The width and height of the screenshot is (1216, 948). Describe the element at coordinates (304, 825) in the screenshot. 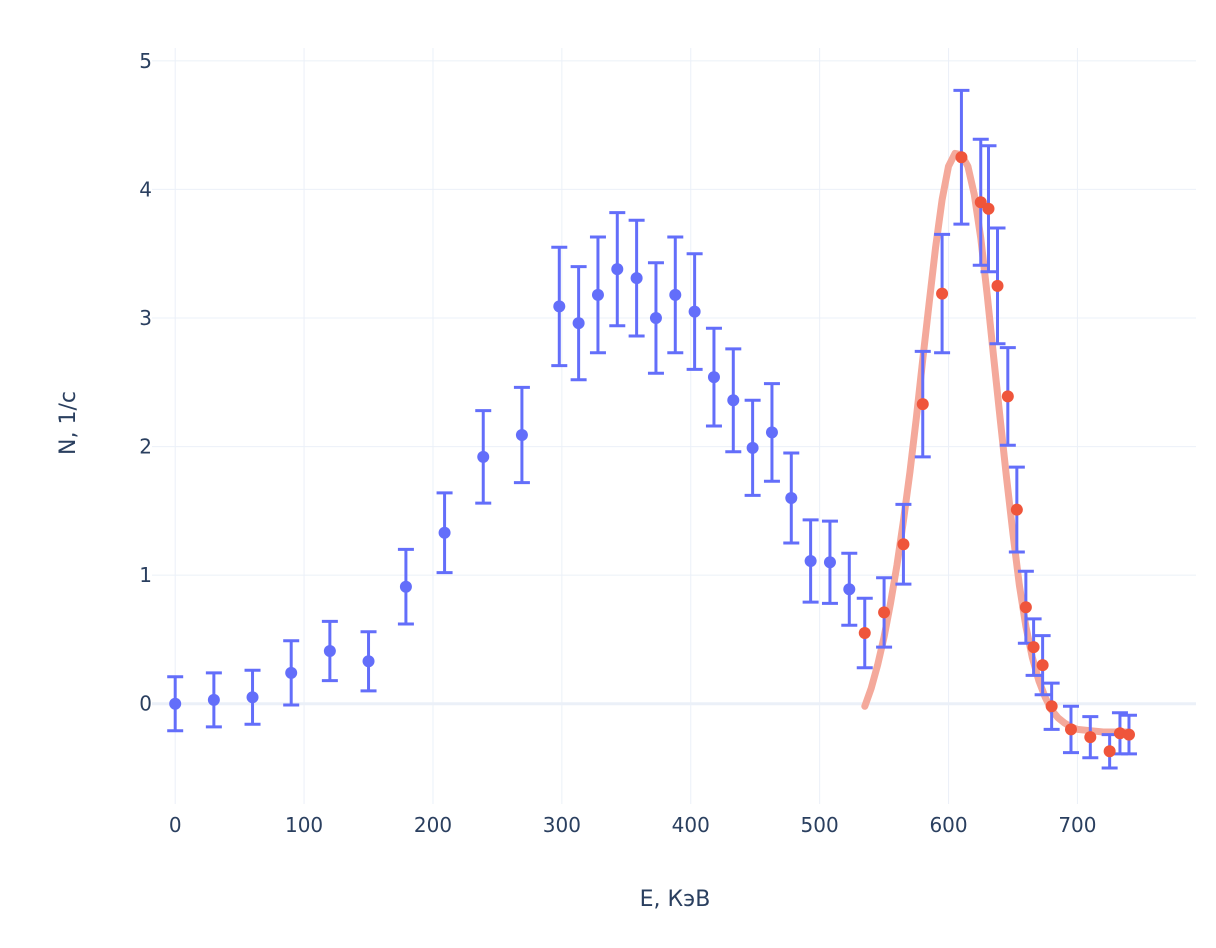

I see `x-tick-label: 100` at that location.